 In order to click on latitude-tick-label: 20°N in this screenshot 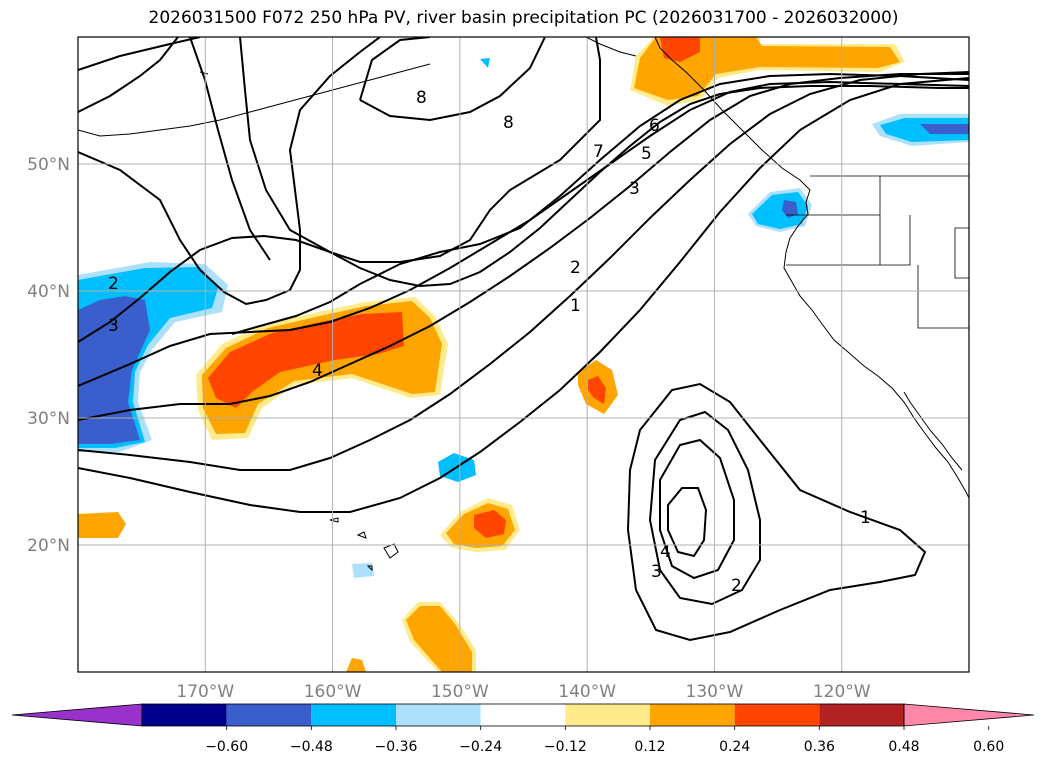, I will do `click(48, 546)`.